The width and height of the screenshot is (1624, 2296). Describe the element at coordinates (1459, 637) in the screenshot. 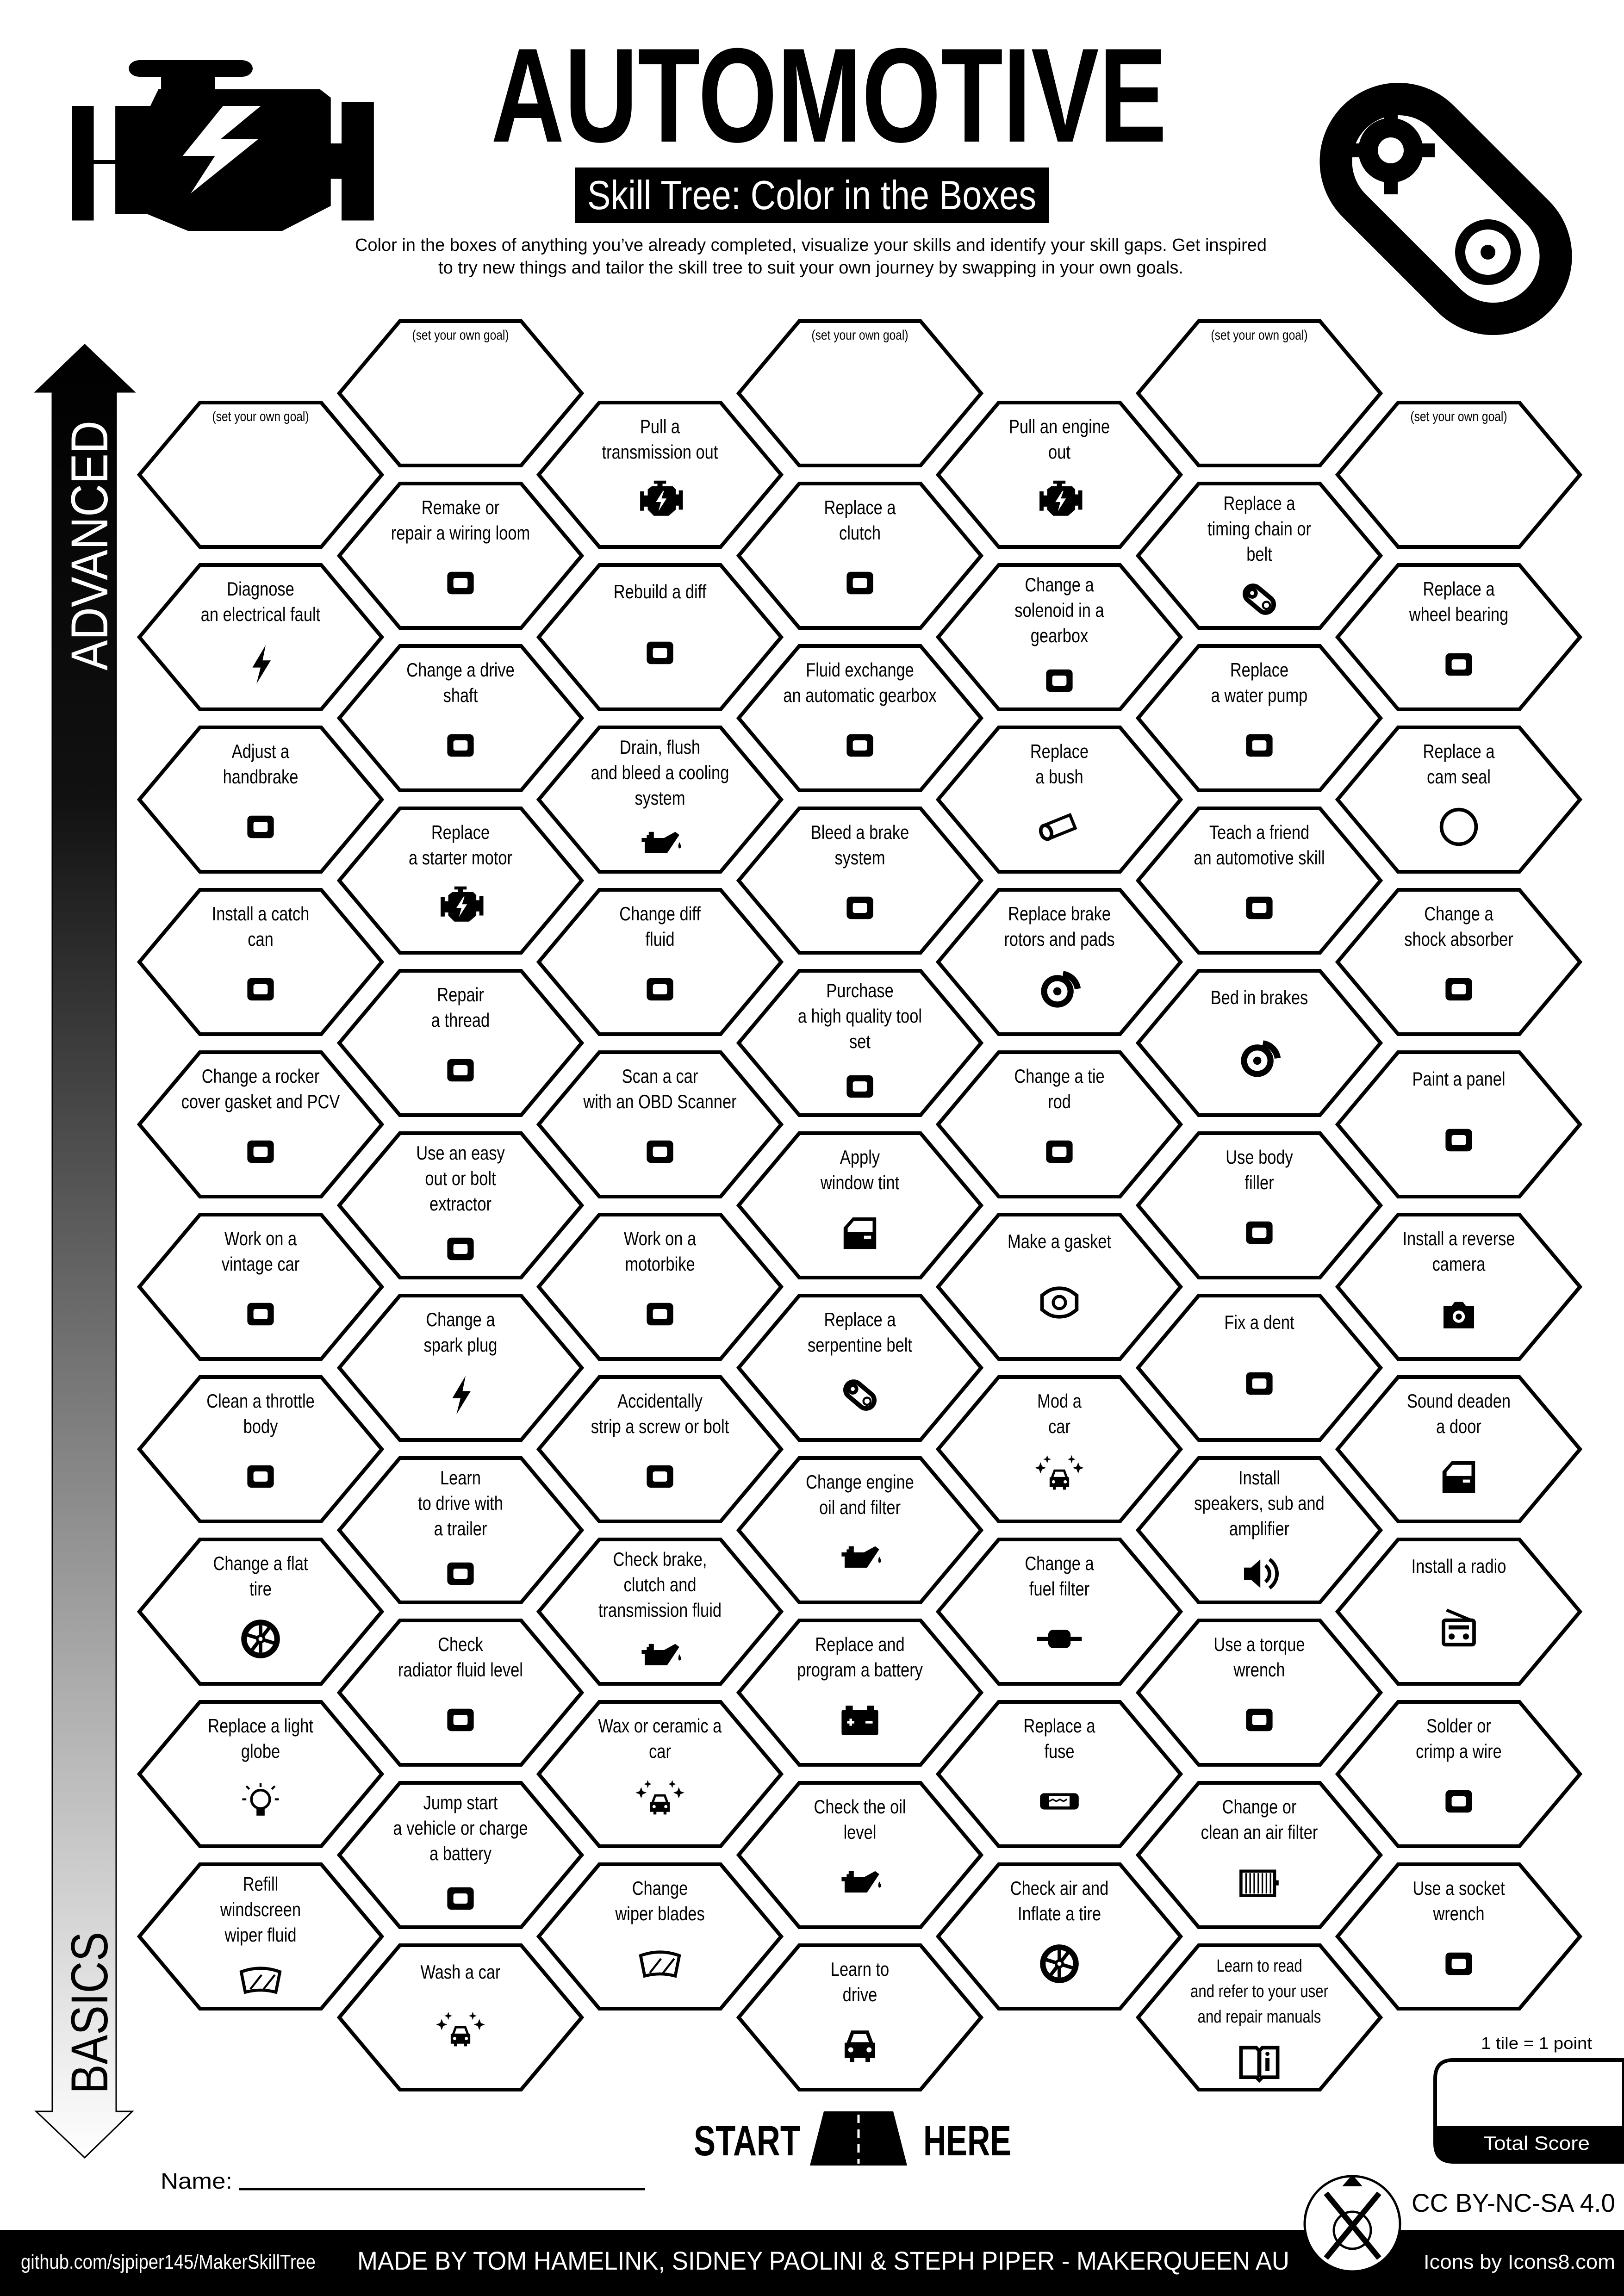

I see `skill-tile: Replace a wheel bearing` at that location.